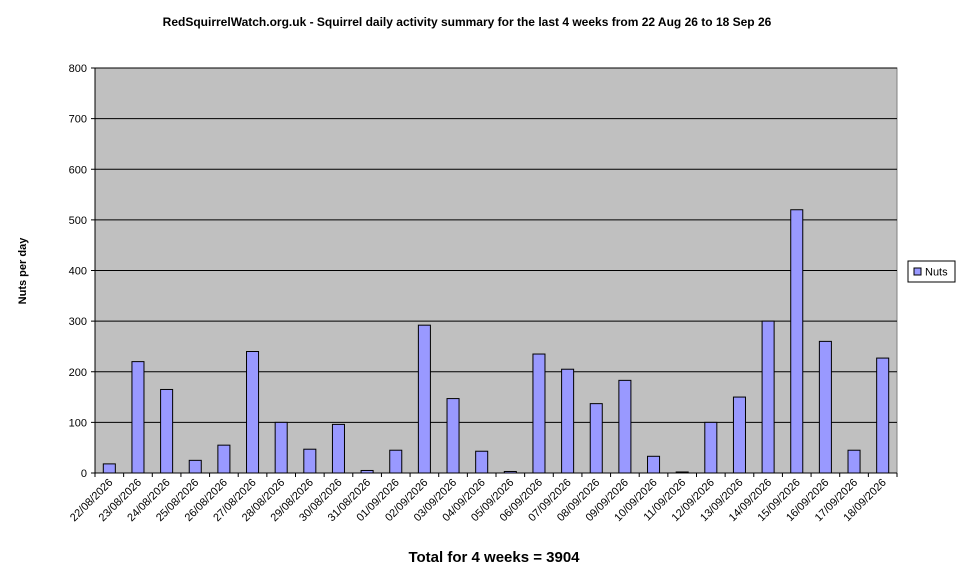  Describe the element at coordinates (338, 448) in the screenshot. I see `bar-30-08-2026` at that location.